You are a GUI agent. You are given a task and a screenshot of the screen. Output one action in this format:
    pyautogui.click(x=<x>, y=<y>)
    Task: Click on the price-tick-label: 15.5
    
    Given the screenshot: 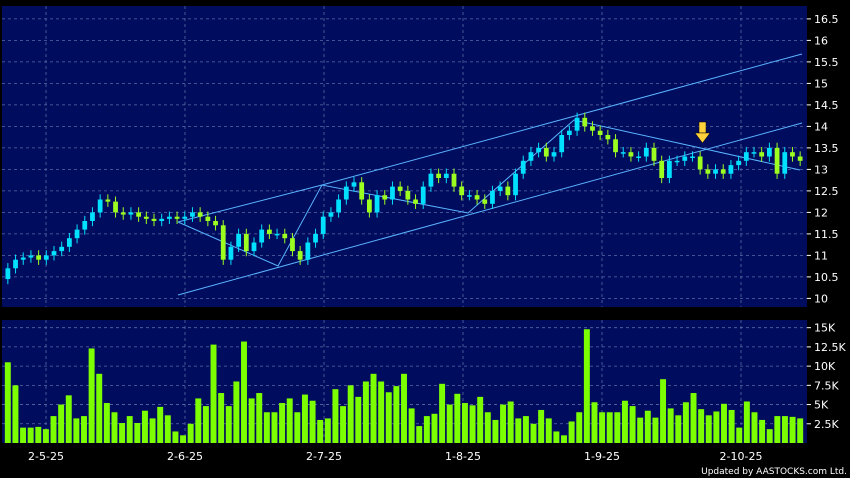 What is the action you would take?
    pyautogui.click(x=826, y=62)
    